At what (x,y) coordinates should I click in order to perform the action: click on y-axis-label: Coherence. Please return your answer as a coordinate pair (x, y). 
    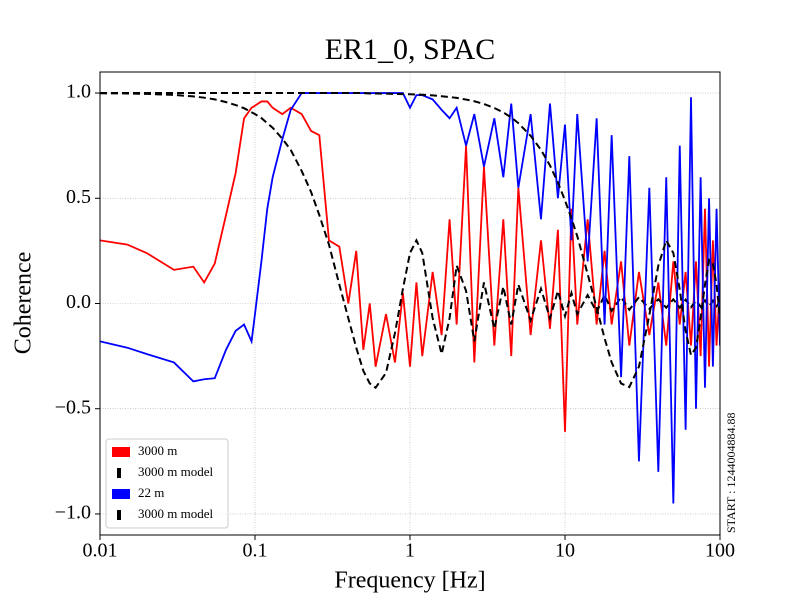
    Looking at the image, I should click on (24, 303).